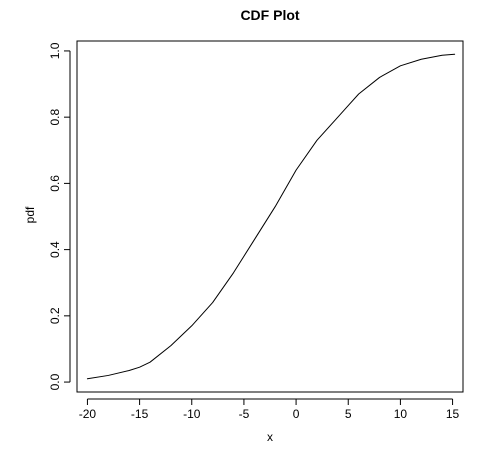 Image resolution: width=503 pixels, height=450 pixels. I want to click on y-axis-label: pdf, so click(30, 214).